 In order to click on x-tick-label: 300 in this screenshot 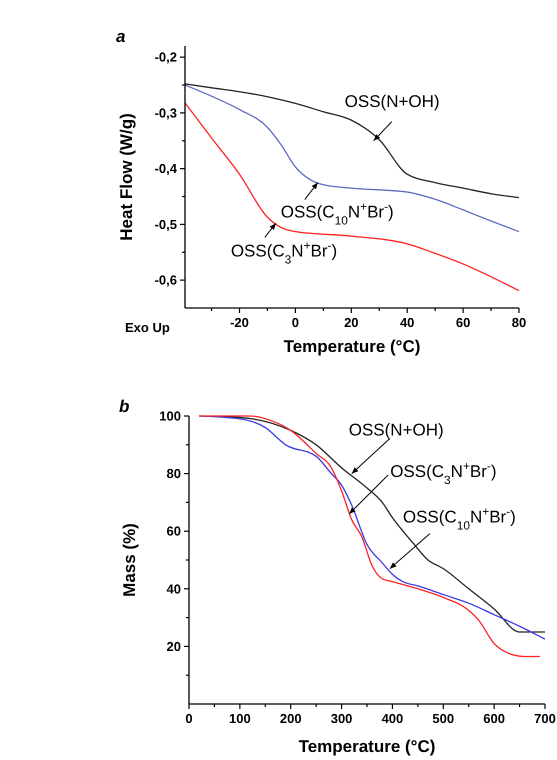, I will do `click(341, 718)`.